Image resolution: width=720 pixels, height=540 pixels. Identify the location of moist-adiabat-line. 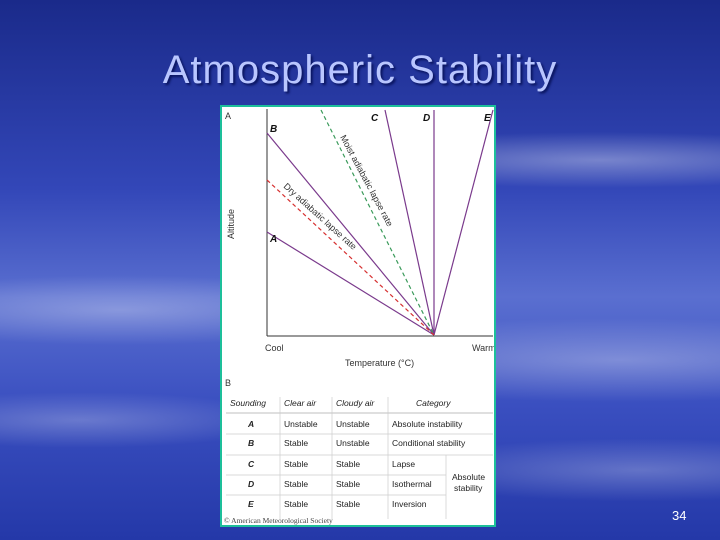
(377, 222).